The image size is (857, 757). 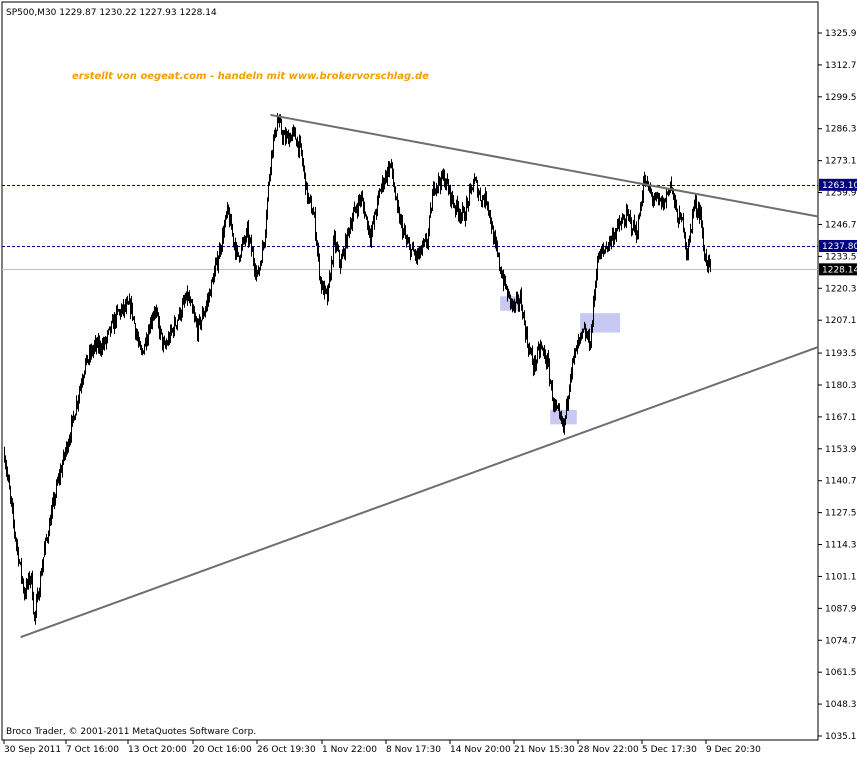 I want to click on price-tag-1228.14, so click(x=838, y=269).